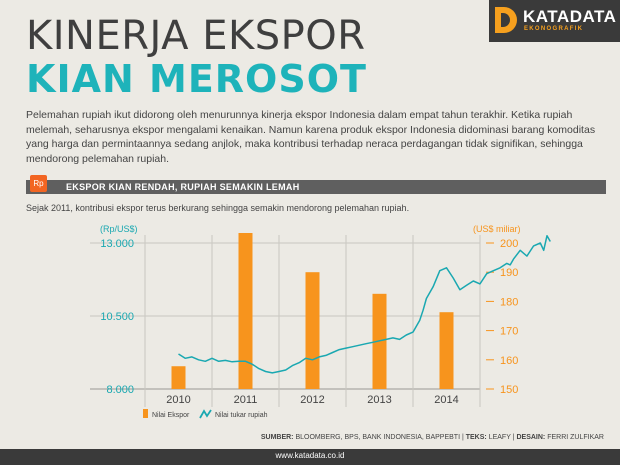 Image resolution: width=620 pixels, height=465 pixels. Describe the element at coordinates (378, 437) in the screenshot. I see `source-value: BLOOMBERG, BPS, BANK INDONESIA, BAPPEBTI` at that location.